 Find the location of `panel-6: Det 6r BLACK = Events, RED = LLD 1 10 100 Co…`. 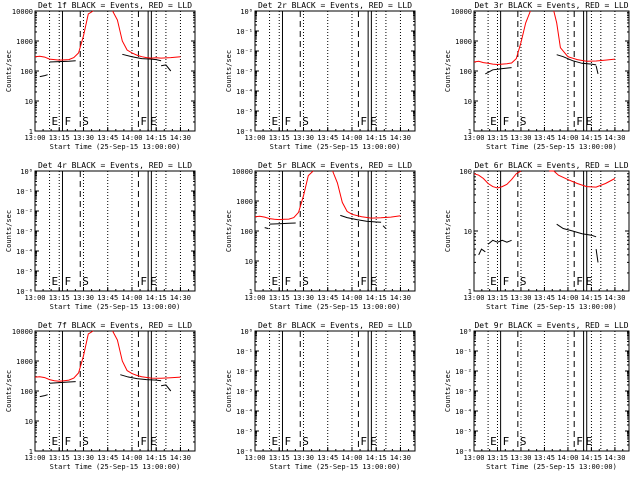

panel-6: Det 6r BLACK = Events, RED = LLD 1 10 100 Co… is located at coordinates (537, 236).